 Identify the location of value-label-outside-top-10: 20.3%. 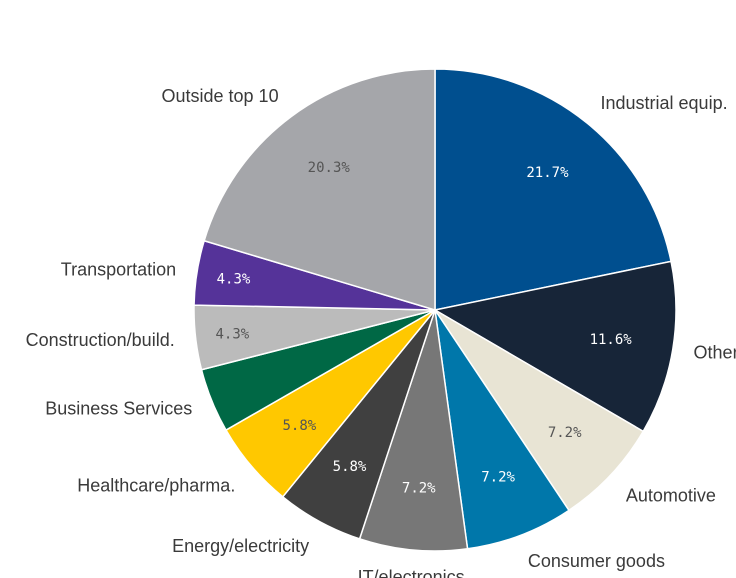
(329, 168).